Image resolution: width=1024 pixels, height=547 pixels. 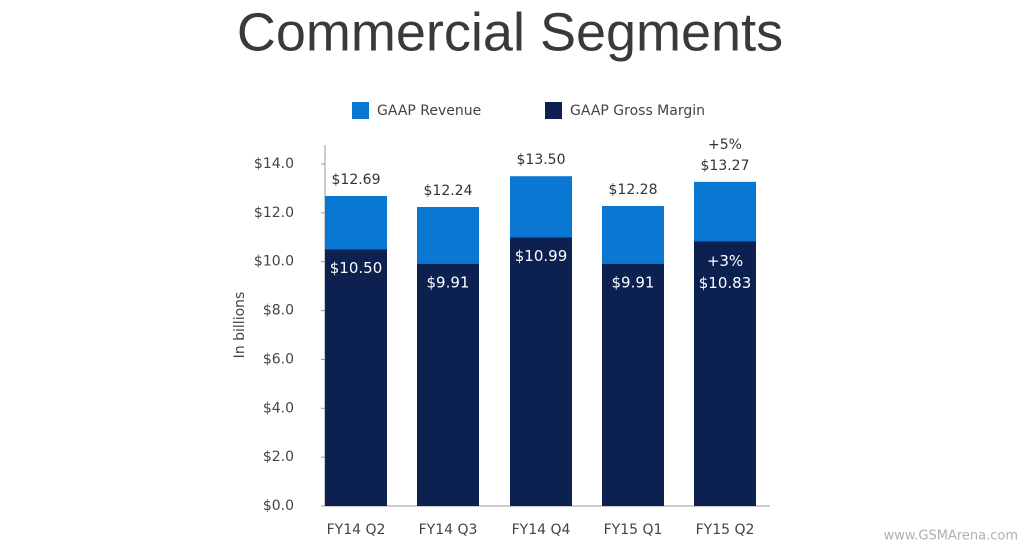 What do you see at coordinates (633, 530) in the screenshot?
I see `x-tick-label: FY15 Q1` at bounding box center [633, 530].